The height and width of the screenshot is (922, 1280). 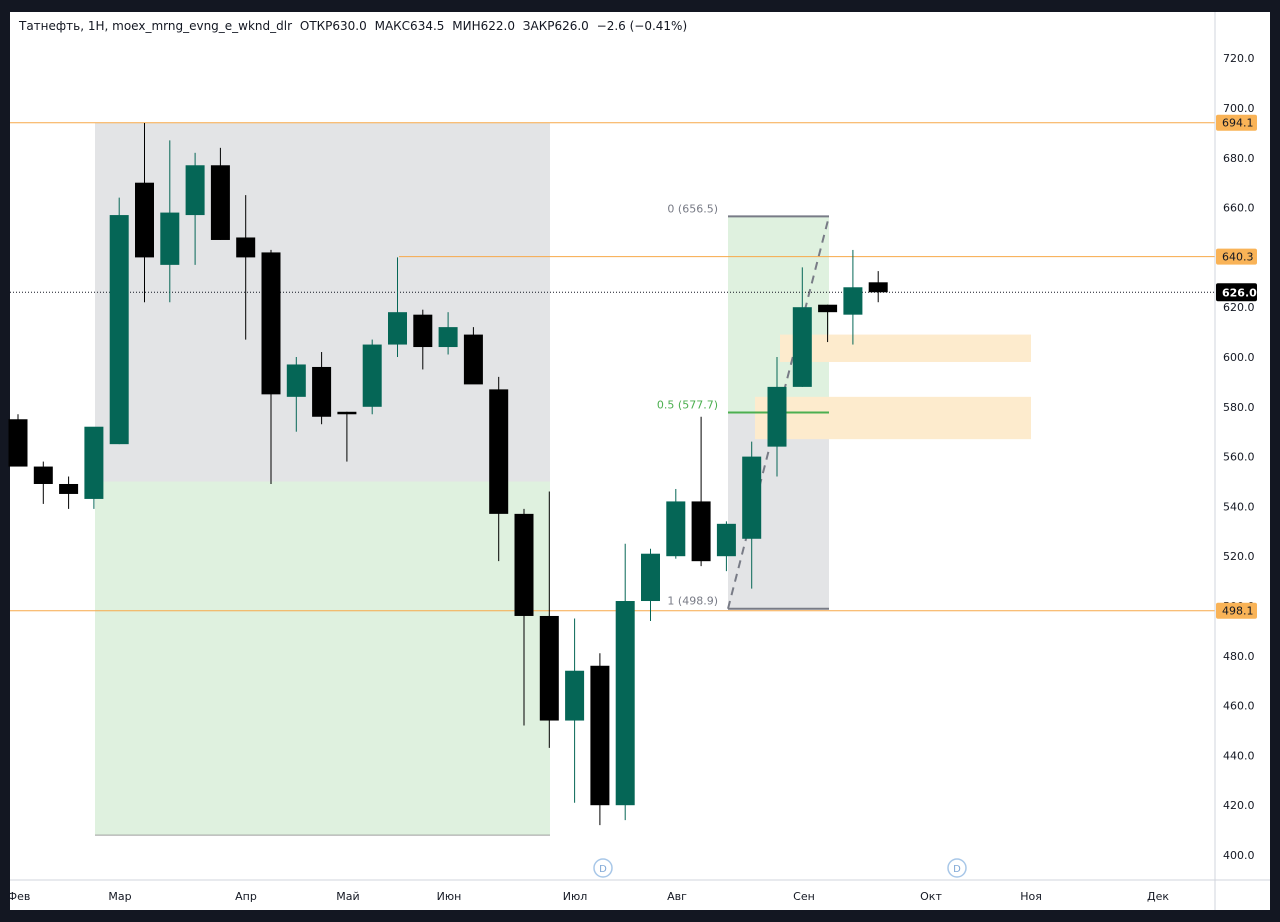 What do you see at coordinates (1239, 158) in the screenshot?
I see `price-tick-label: 680.0` at bounding box center [1239, 158].